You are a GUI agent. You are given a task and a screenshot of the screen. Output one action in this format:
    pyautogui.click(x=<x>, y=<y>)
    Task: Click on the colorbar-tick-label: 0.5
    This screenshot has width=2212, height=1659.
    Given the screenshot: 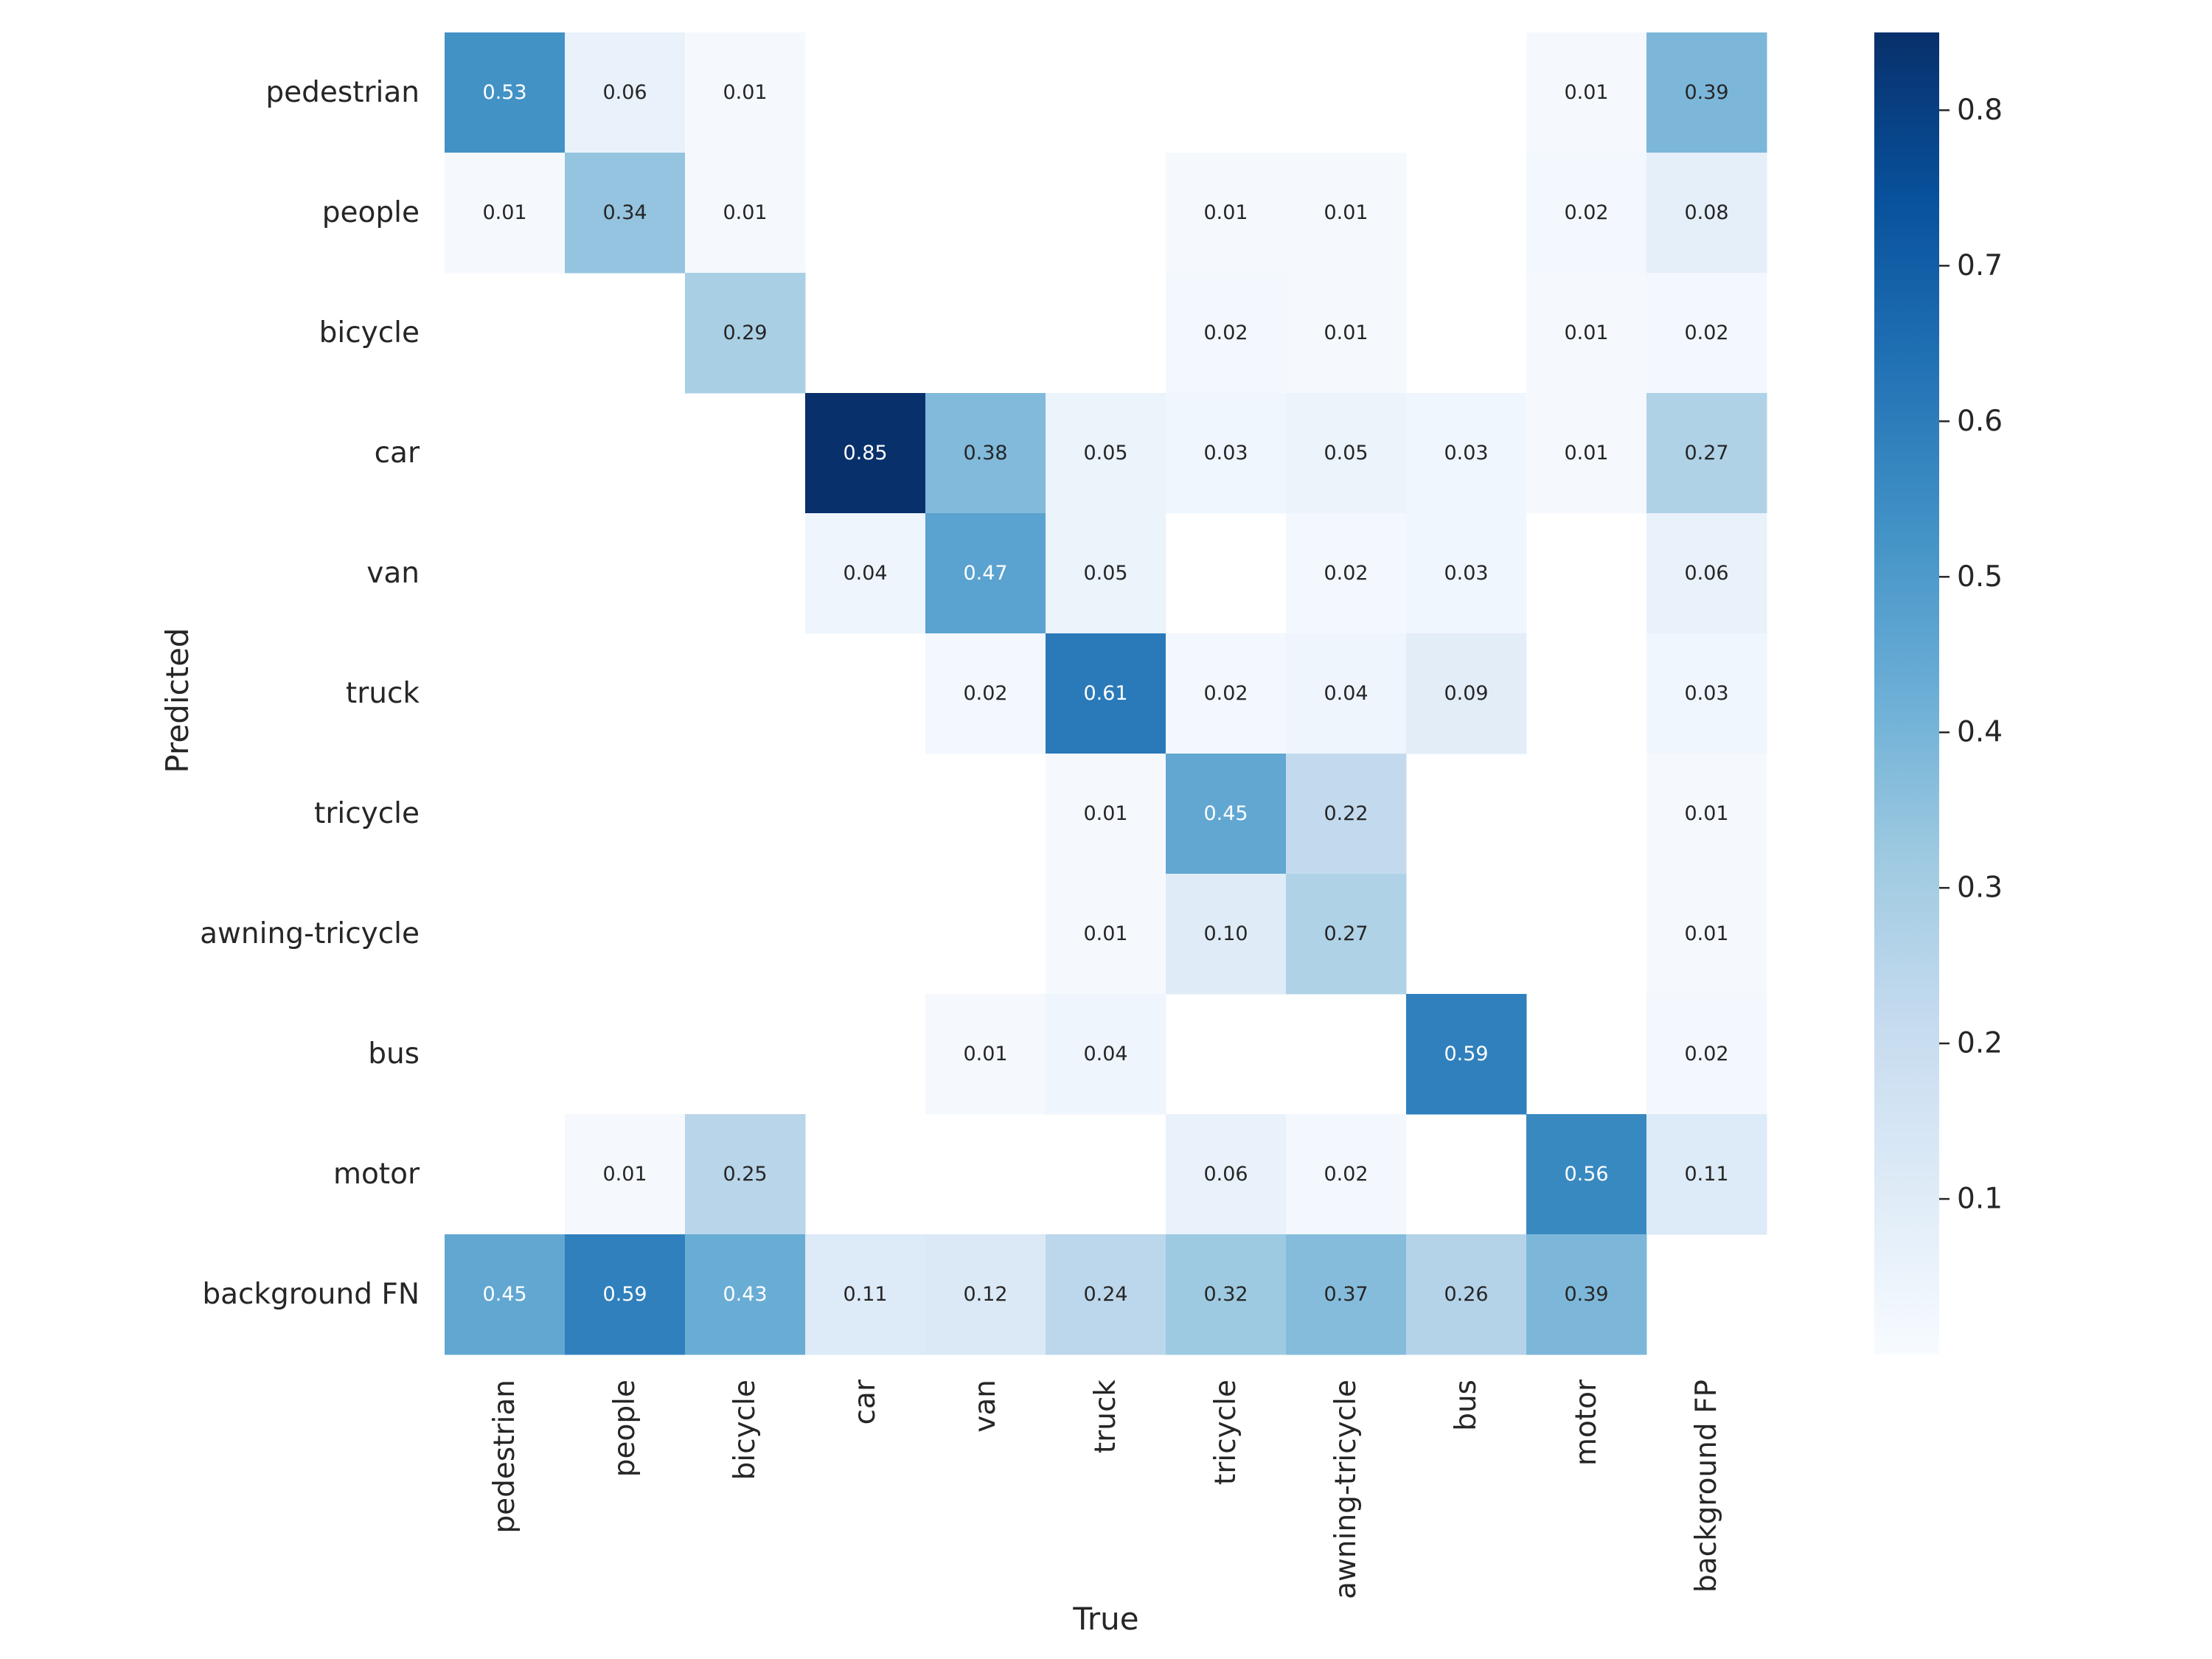 What is the action you would take?
    pyautogui.click(x=1980, y=577)
    